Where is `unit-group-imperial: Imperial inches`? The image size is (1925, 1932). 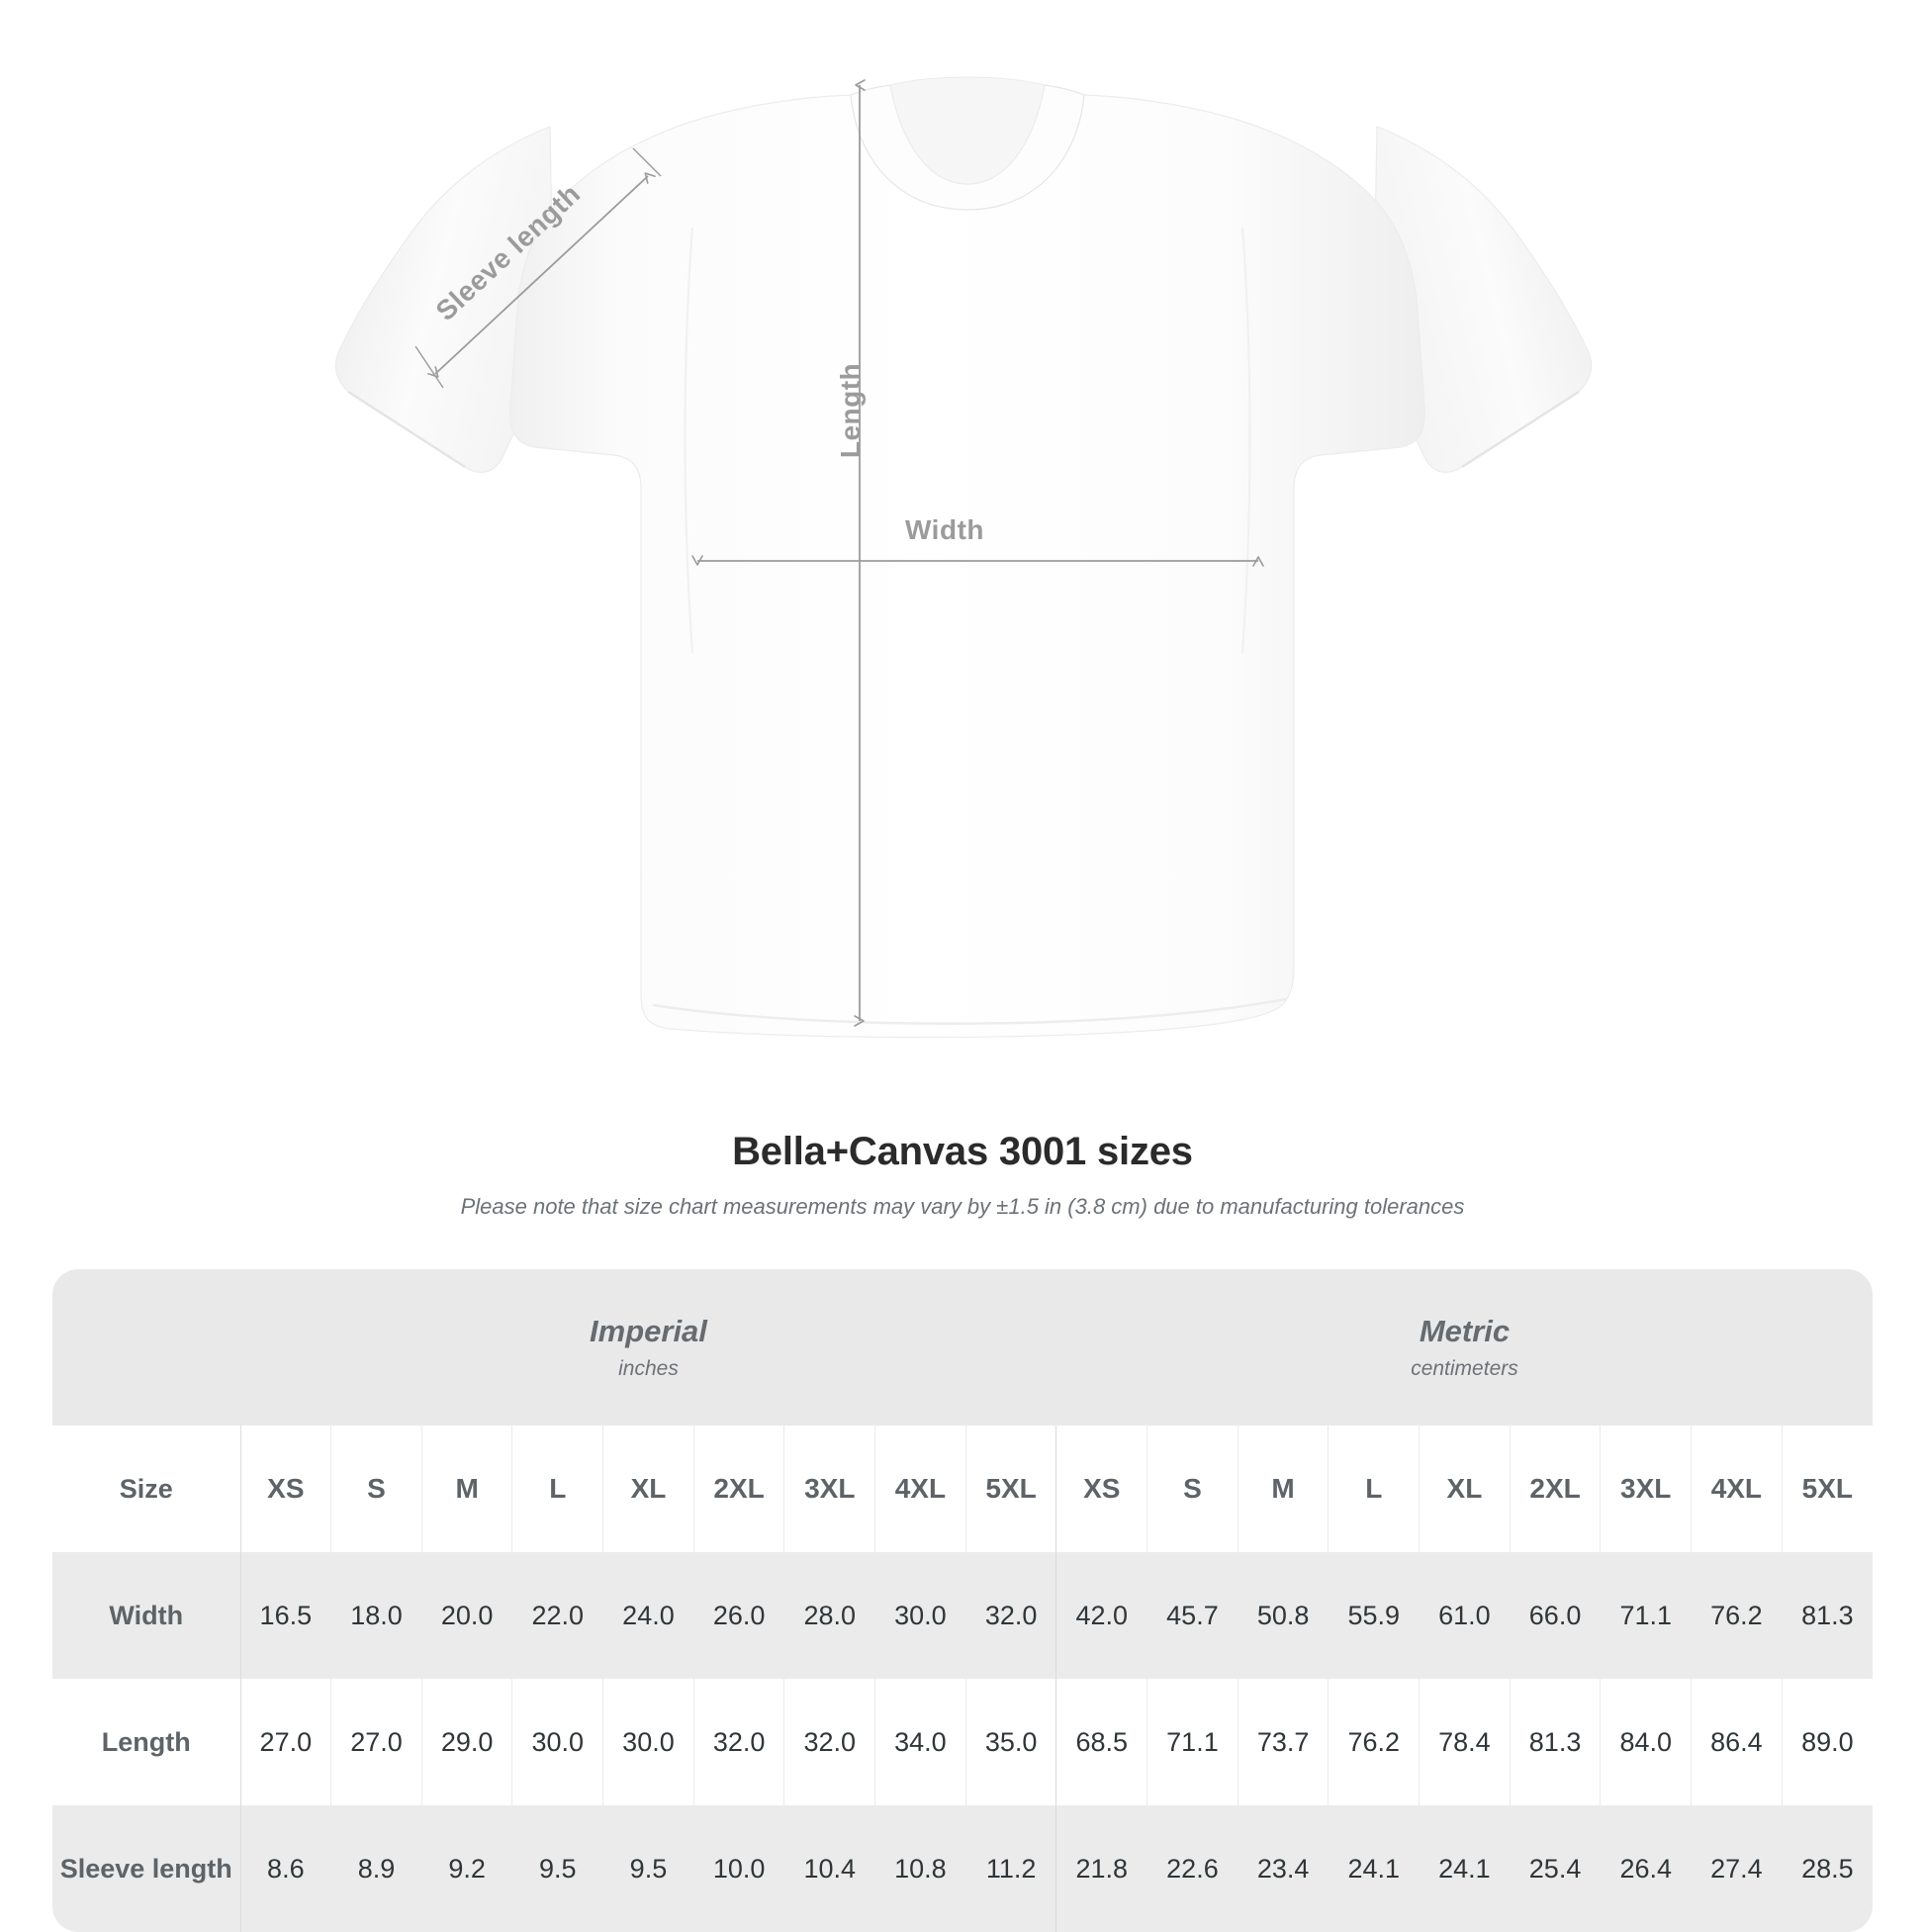 unit-group-imperial: Imperial inches is located at coordinates (648, 1347).